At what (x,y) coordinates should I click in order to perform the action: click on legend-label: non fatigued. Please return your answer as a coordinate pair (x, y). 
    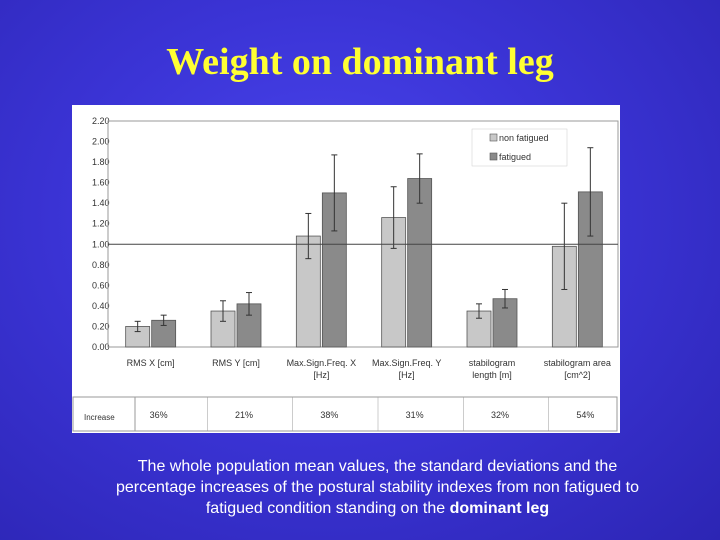
    Looking at the image, I should click on (524, 138).